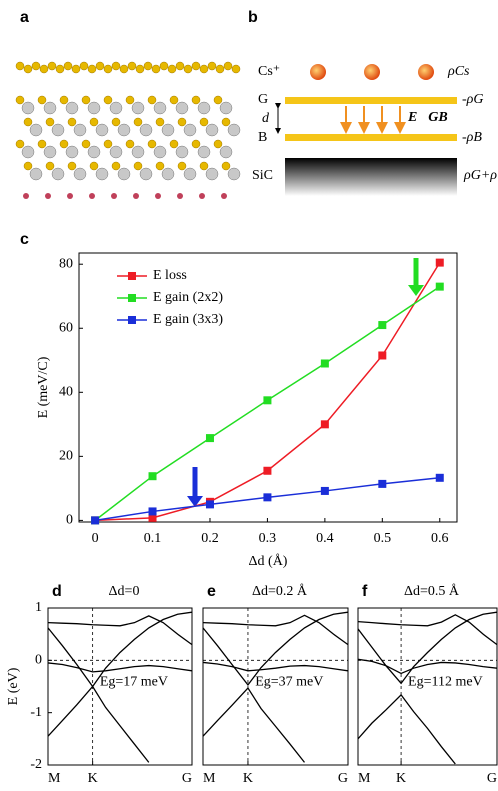 The height and width of the screenshot is (791, 498). Describe the element at coordinates (24, 239) in the screenshot. I see `panel-label: c` at that location.